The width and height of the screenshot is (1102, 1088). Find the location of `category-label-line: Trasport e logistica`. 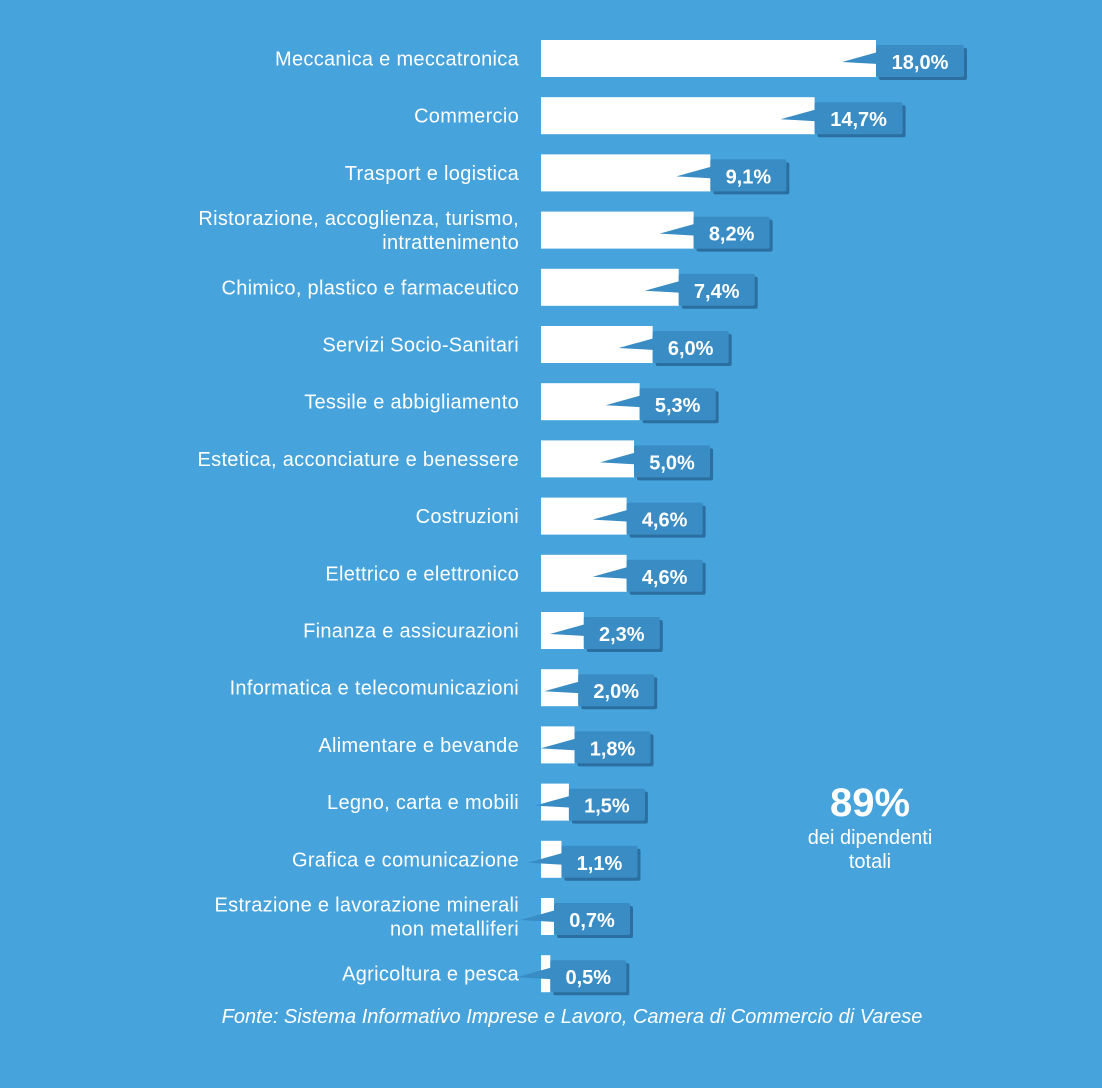

category-label-line: Trasport e logistica is located at coordinates (432, 174).